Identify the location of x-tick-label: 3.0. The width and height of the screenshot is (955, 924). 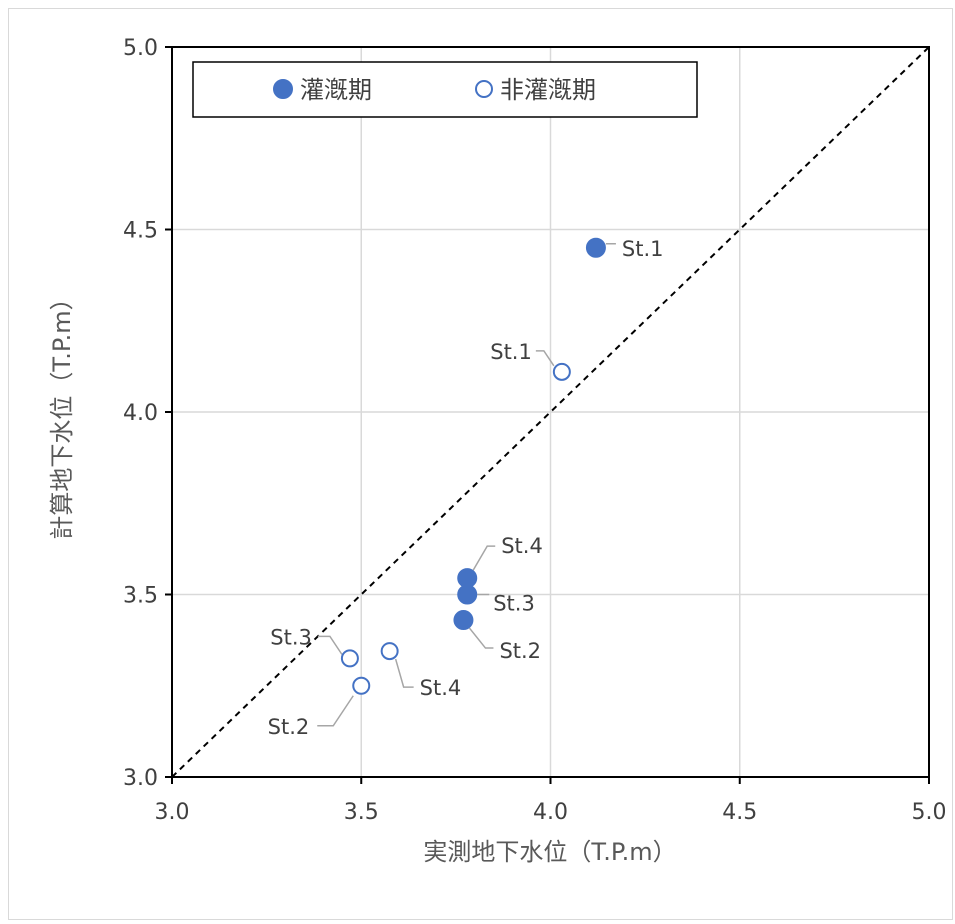
(172, 812).